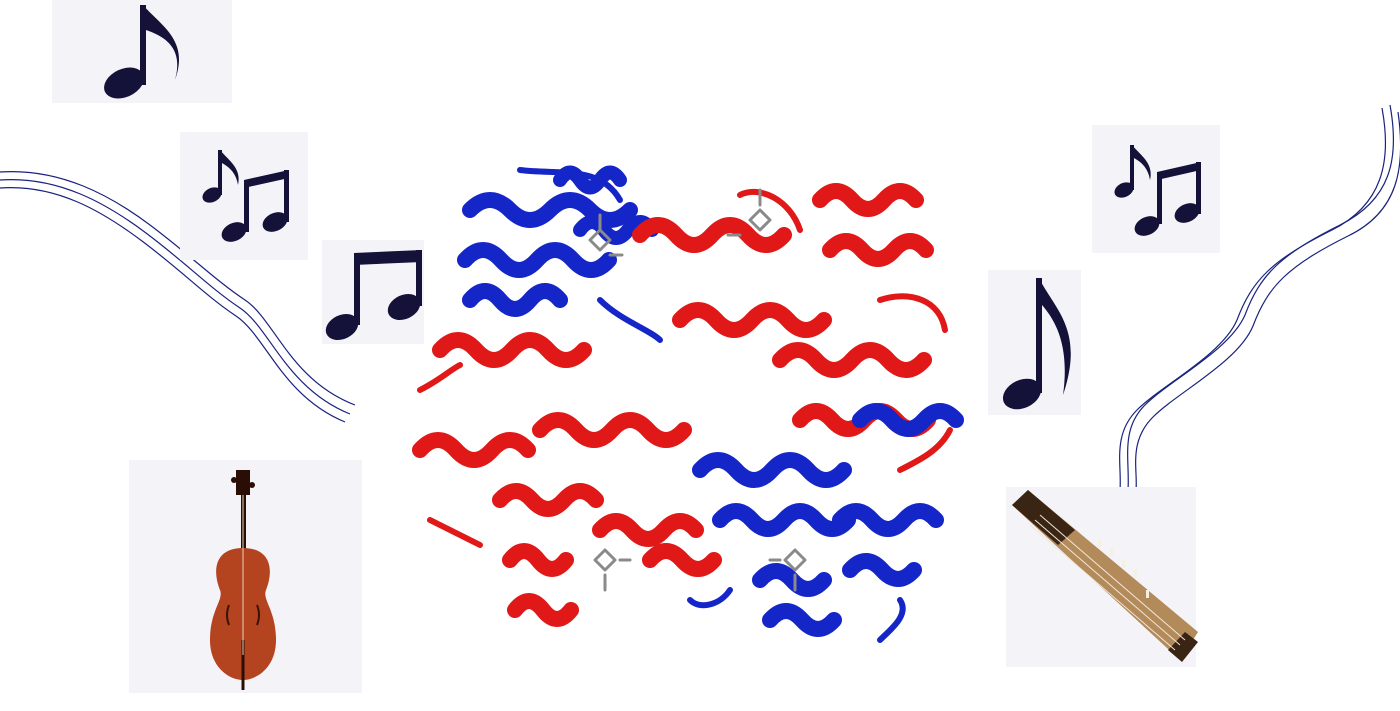 This screenshot has height=711, width=1400. What do you see at coordinates (243, 580) in the screenshot?
I see `cello-icon` at bounding box center [243, 580].